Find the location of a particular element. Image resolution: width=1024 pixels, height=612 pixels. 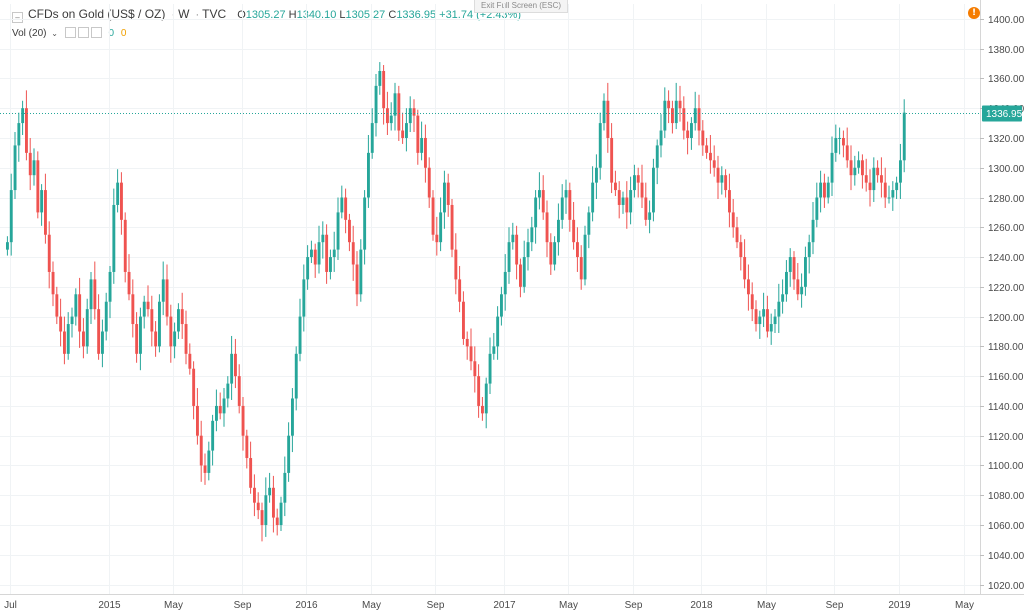

settings-small-icon is located at coordinates (83, 32).